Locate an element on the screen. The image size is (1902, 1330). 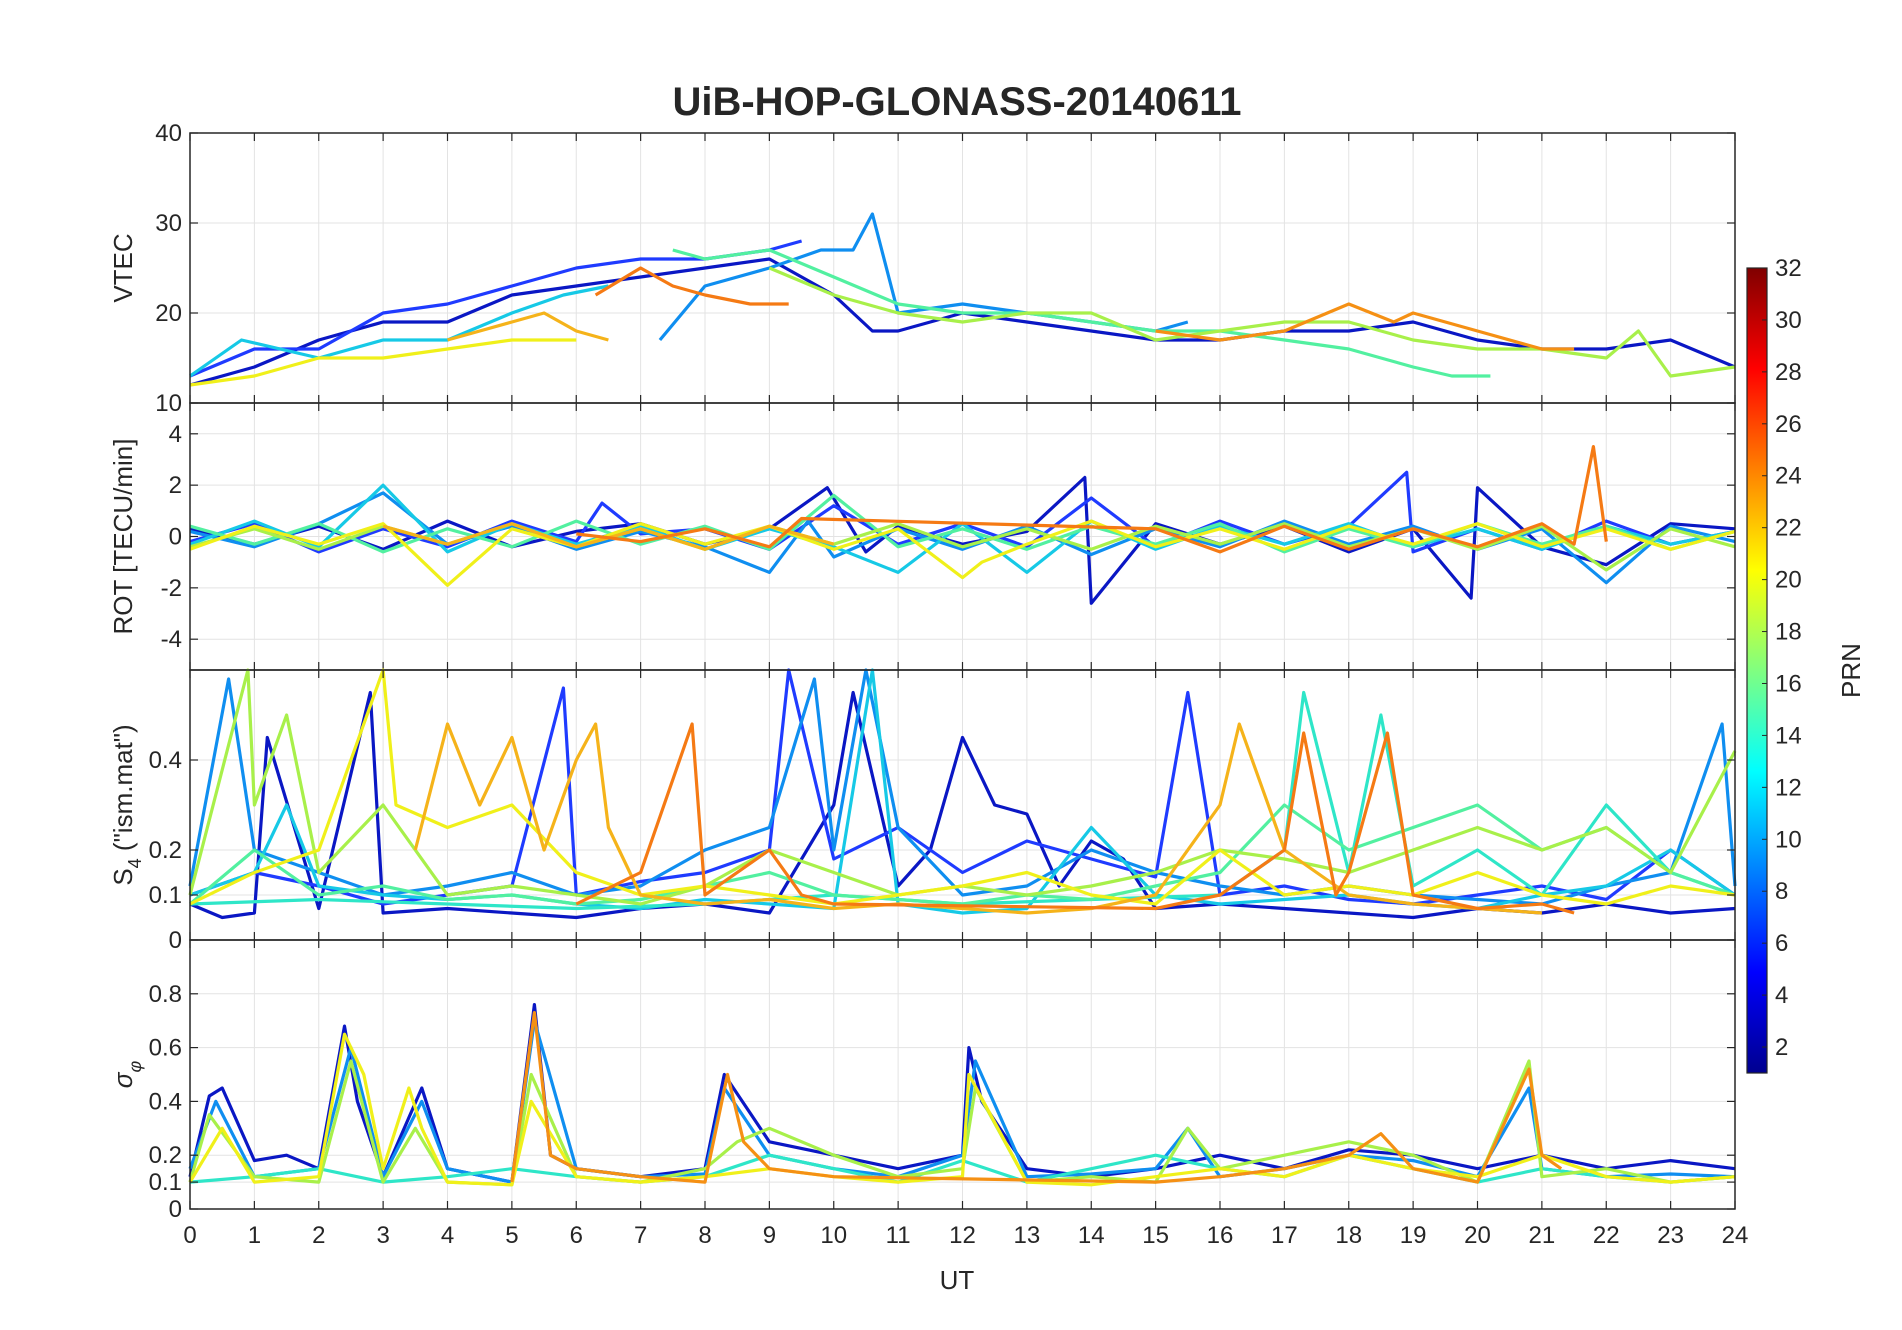
s4-y-axis-label: S4 ("ism.mat") is located at coordinates (126, 804).